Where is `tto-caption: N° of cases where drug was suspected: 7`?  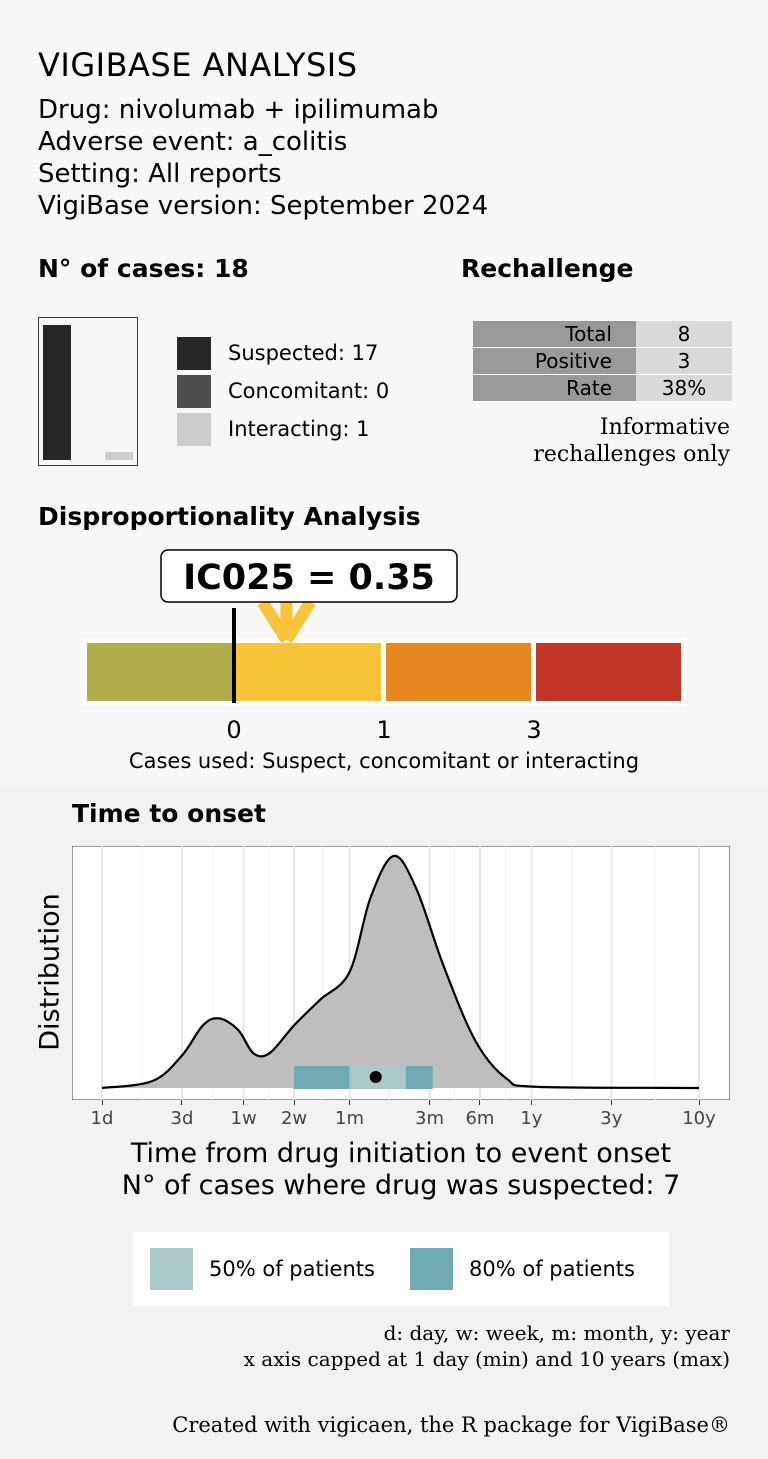 tto-caption: N° of cases where drug was suspected: 7 is located at coordinates (401, 1185).